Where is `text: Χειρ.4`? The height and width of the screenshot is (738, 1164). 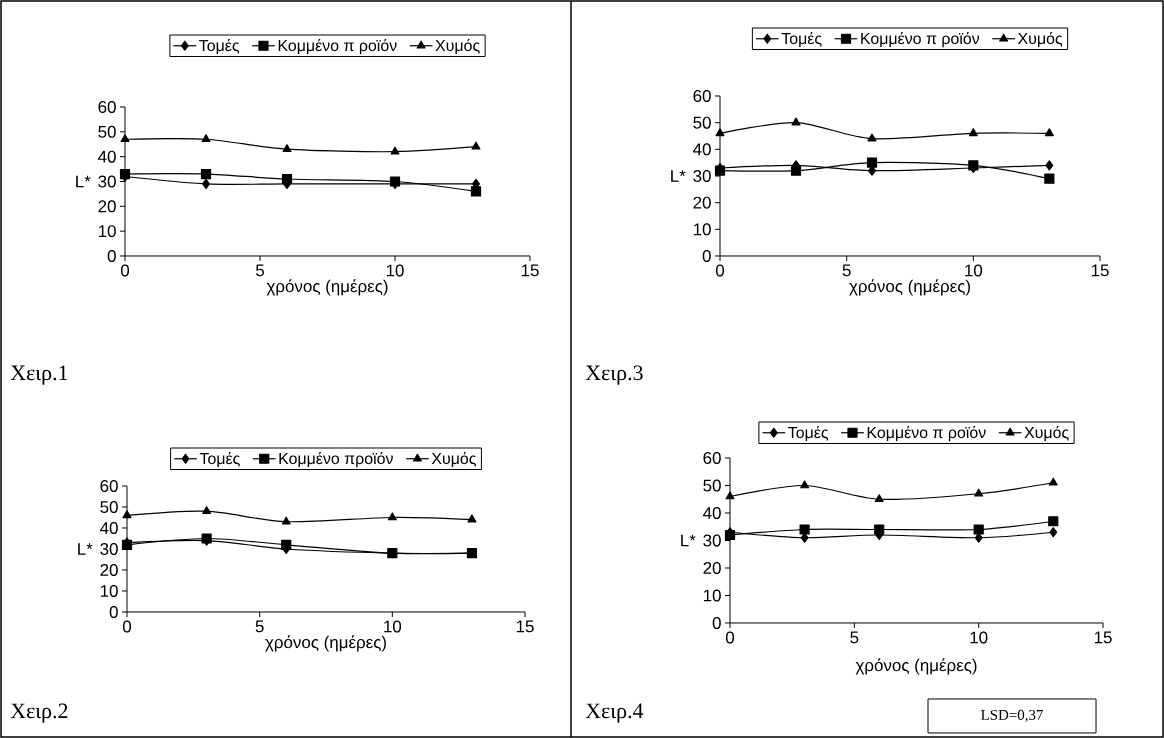 text: Χειρ.4 is located at coordinates (614, 713).